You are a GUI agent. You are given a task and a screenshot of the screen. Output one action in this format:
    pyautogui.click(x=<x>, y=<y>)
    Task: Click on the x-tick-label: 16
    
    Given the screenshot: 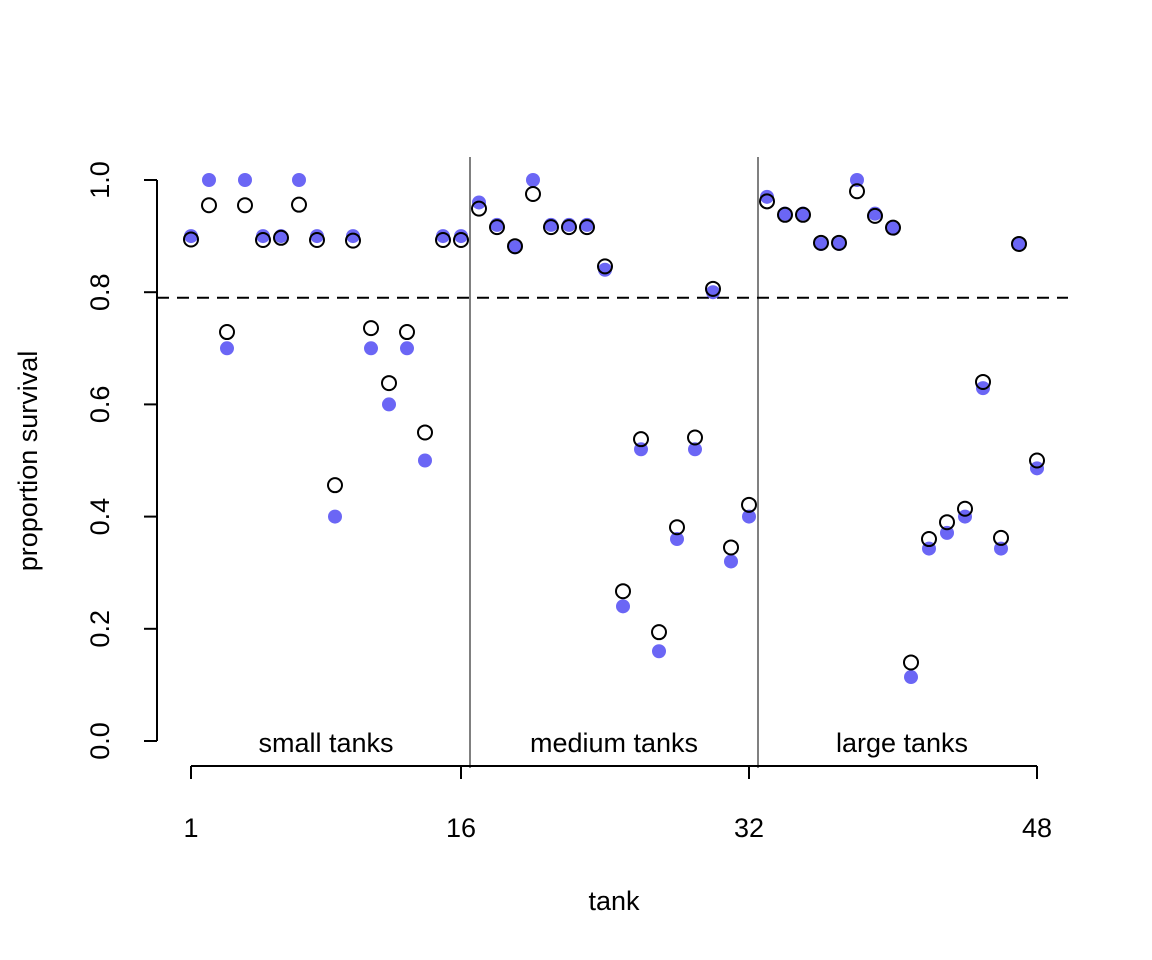 What is the action you would take?
    pyautogui.click(x=461, y=828)
    